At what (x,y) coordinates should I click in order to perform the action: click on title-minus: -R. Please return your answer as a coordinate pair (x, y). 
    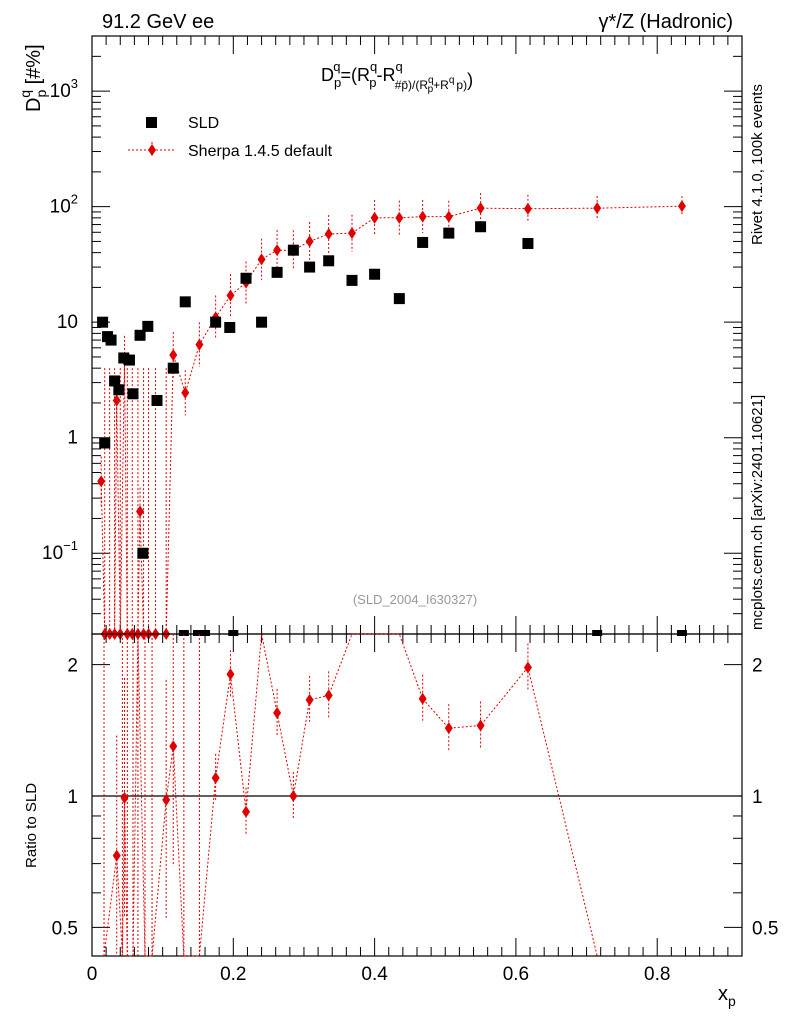
    Looking at the image, I should click on (385, 75).